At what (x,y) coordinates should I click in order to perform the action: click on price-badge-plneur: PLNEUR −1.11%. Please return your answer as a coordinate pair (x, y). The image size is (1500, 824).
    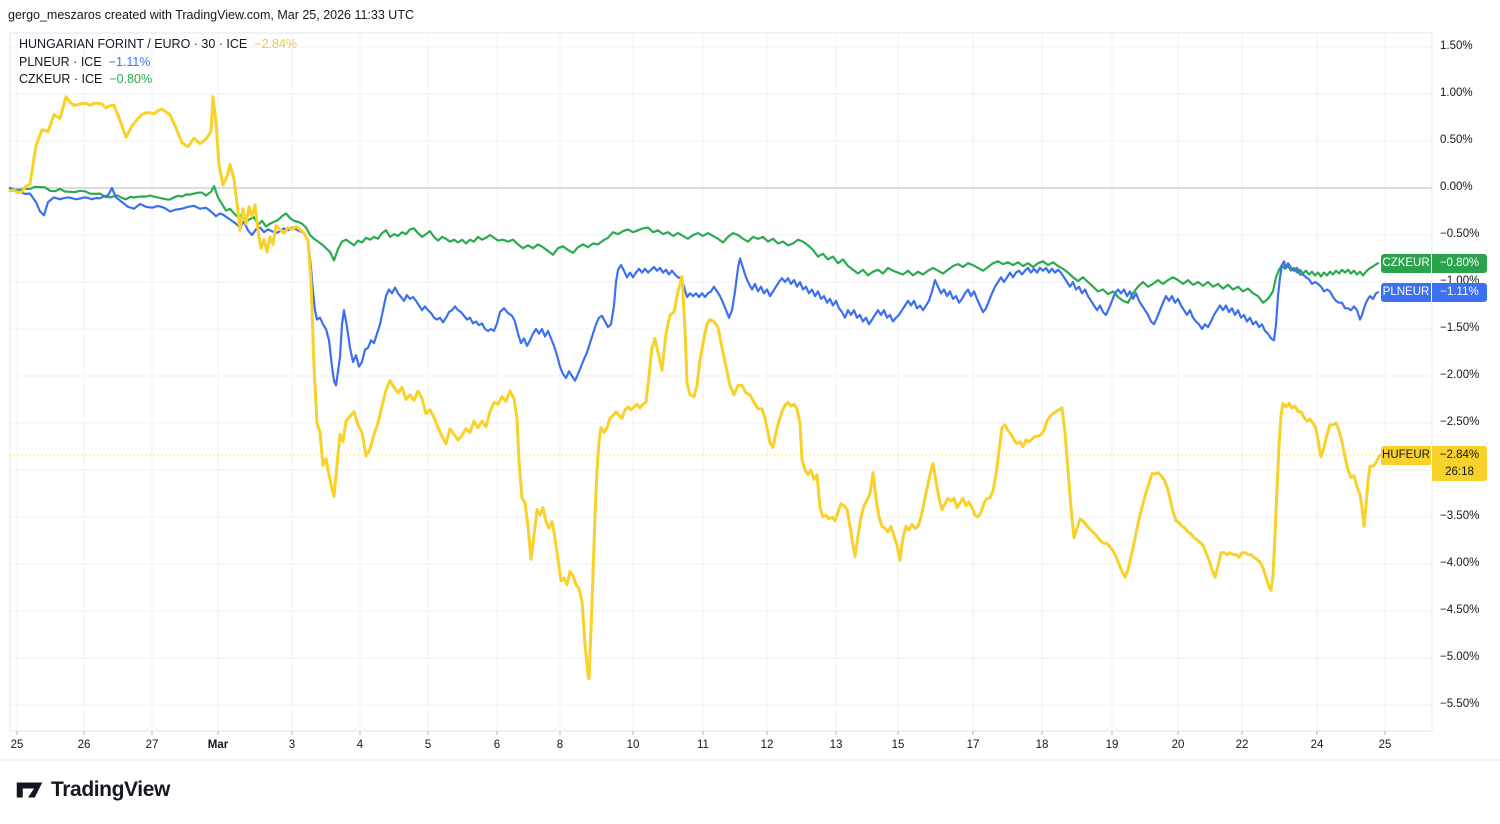
    Looking at the image, I should click on (1434, 292).